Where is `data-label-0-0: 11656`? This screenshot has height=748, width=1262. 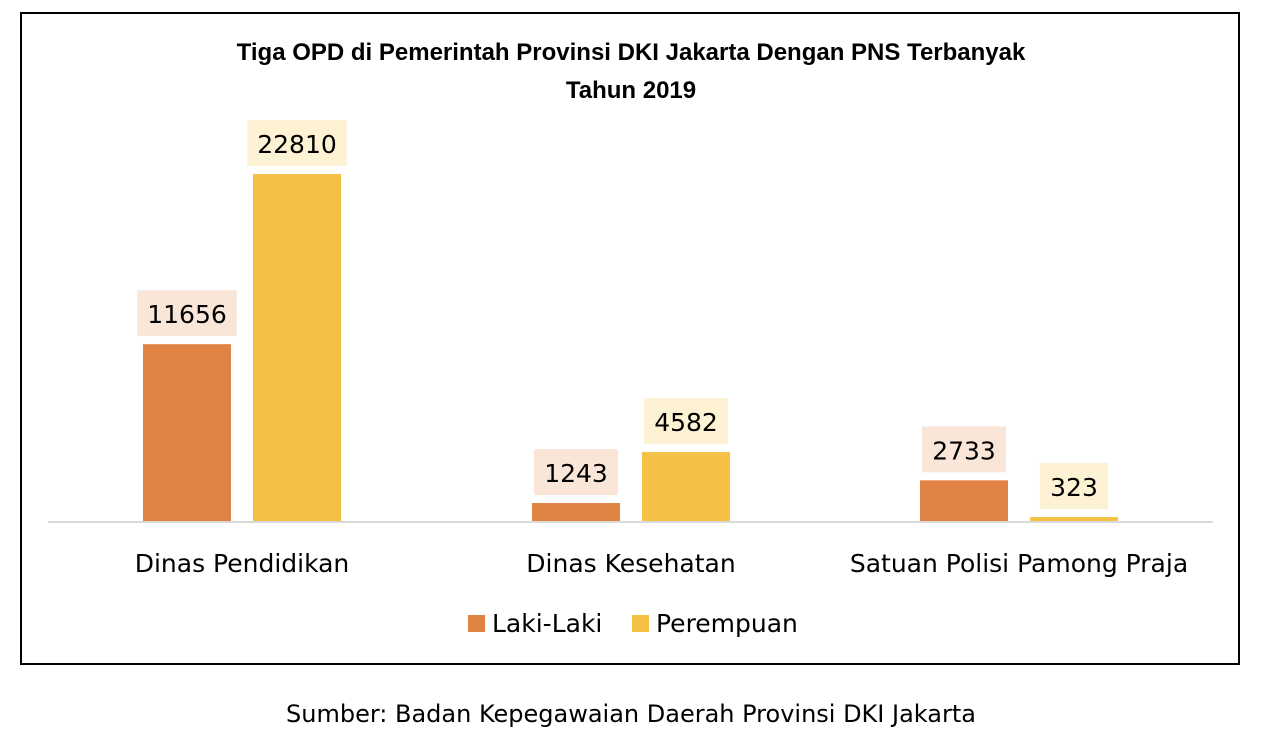
data-label-0-0: 11656 is located at coordinates (187, 314).